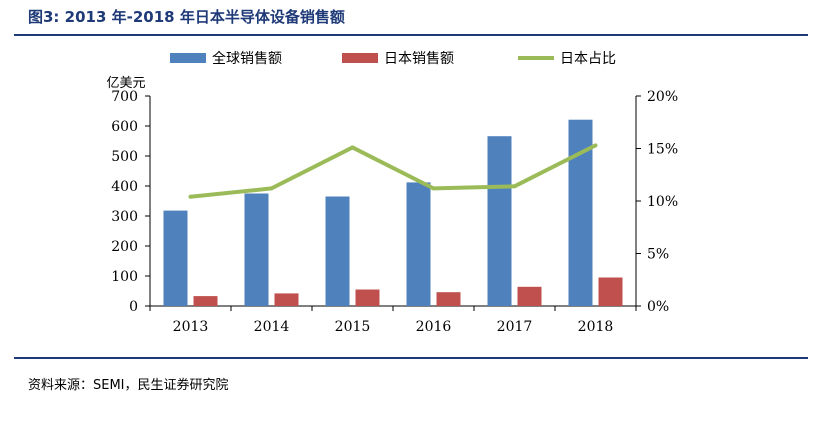 This screenshot has height=426, width=838. Describe the element at coordinates (588, 59) in the screenshot. I see `legend-label: 日本占比` at that location.